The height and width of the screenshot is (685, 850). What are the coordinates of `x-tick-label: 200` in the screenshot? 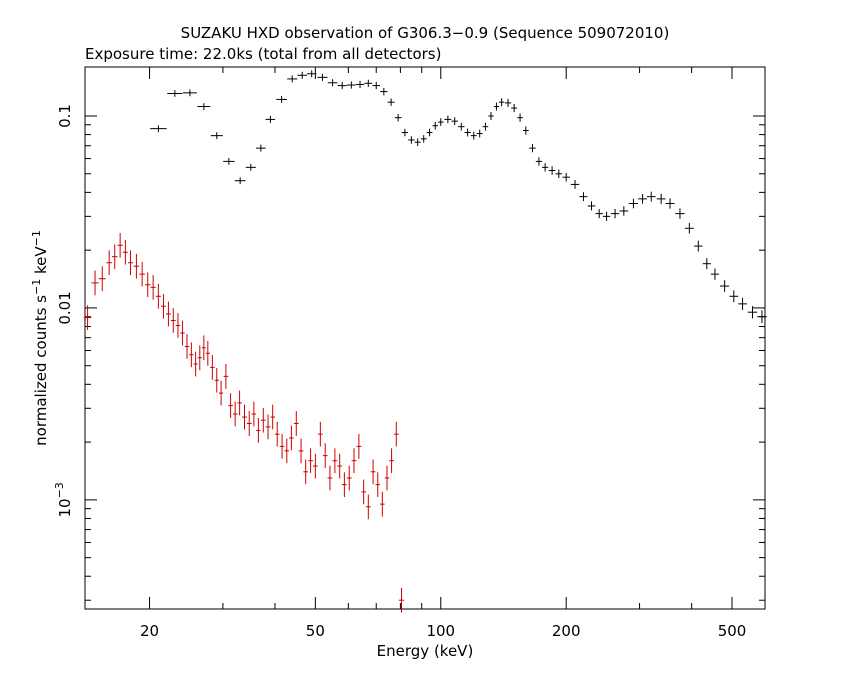 It's located at (566, 631).